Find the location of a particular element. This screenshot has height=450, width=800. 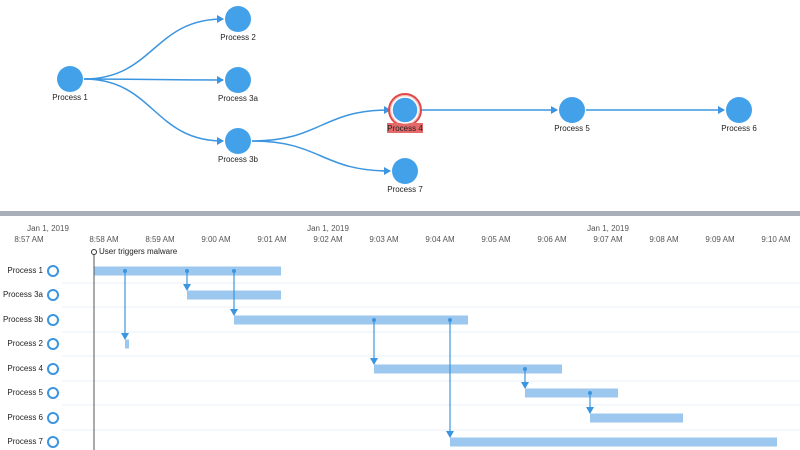

event-label: User triggers malware is located at coordinates (138, 251).